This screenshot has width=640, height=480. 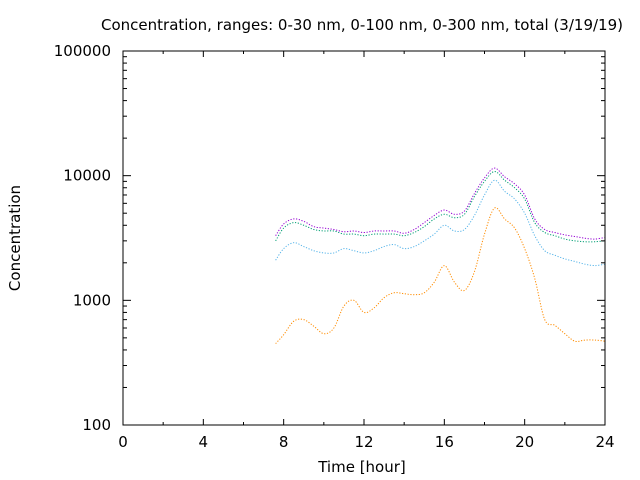 What do you see at coordinates (92, 300) in the screenshot?
I see `y-tick-label: 1000` at bounding box center [92, 300].